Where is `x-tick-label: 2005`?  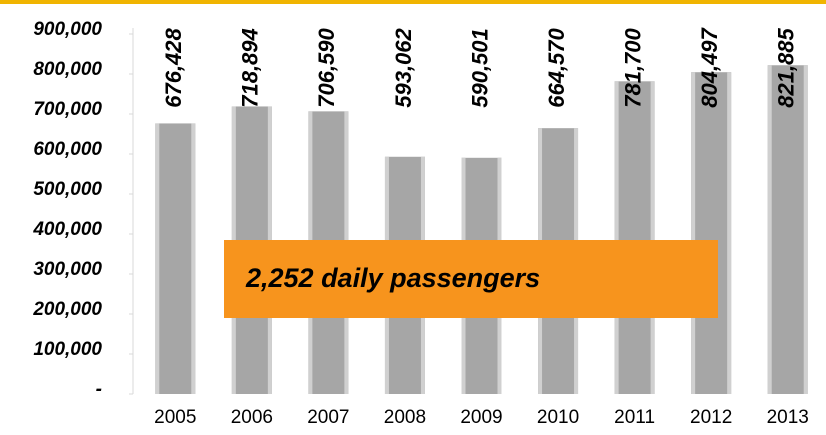
x-tick-label: 2005 is located at coordinates (175, 417).